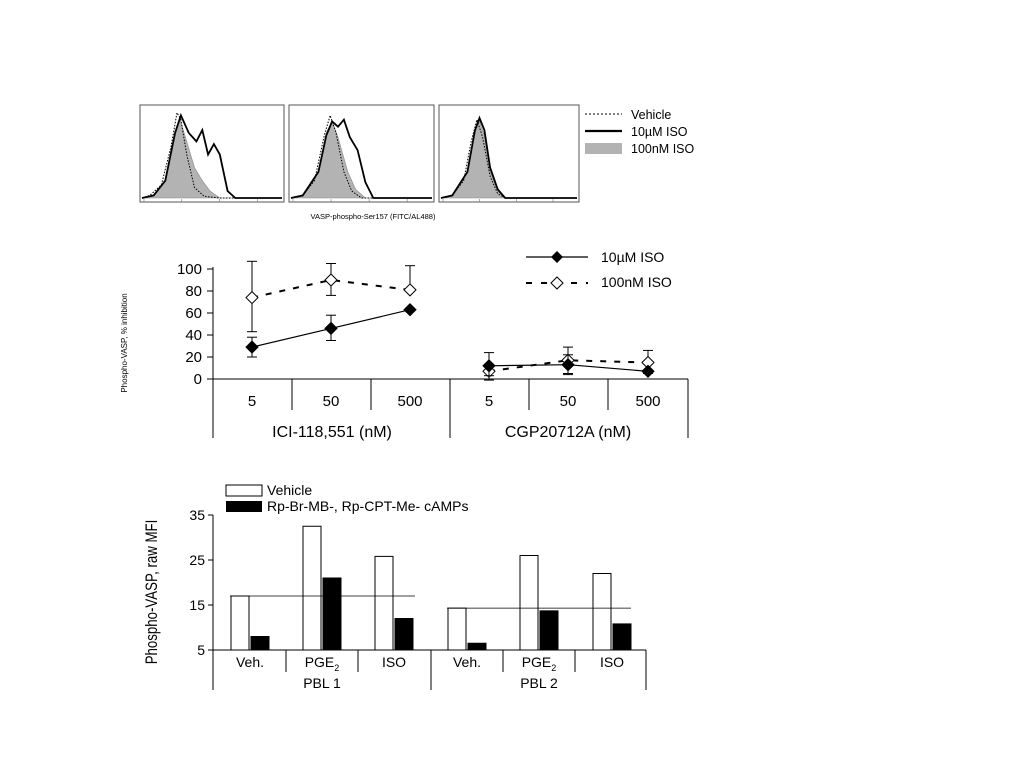  I want to click on group-label-cgp: CGP20712A (nM), so click(568, 432).